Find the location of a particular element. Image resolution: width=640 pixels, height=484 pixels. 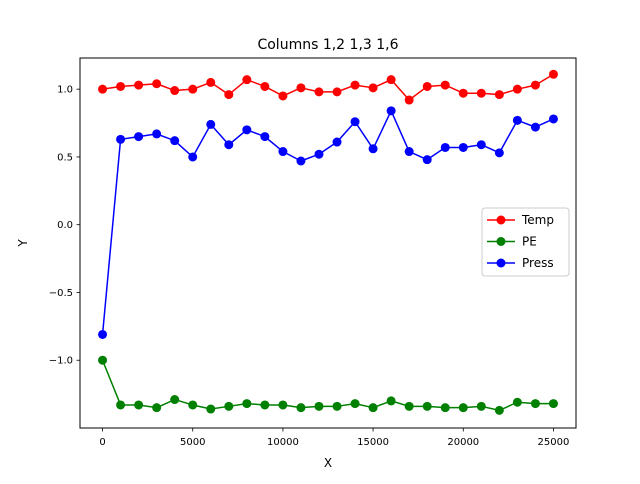

legend-label-pe: PE is located at coordinates (529, 242).